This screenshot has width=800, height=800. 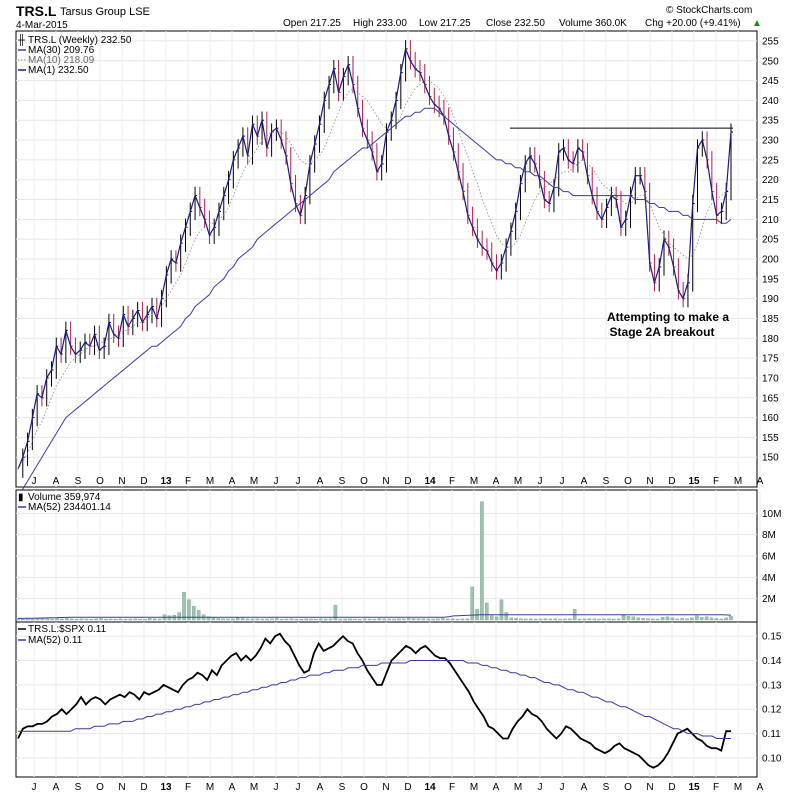 I want to click on price-ytick-label: 245, so click(x=770, y=81).